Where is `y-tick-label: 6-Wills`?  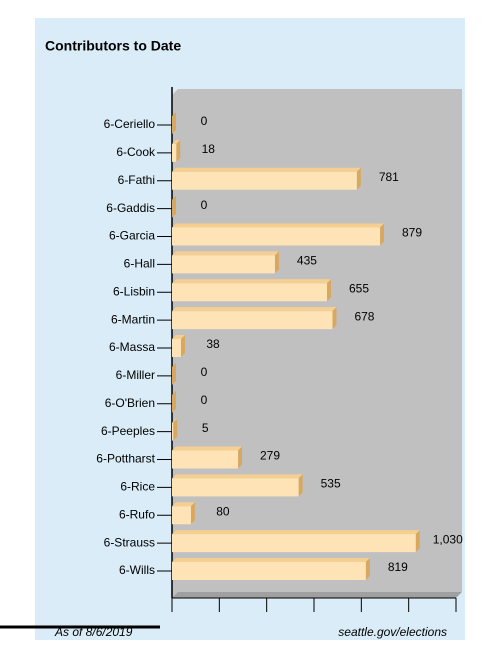
y-tick-label: 6-Wills is located at coordinates (137, 570).